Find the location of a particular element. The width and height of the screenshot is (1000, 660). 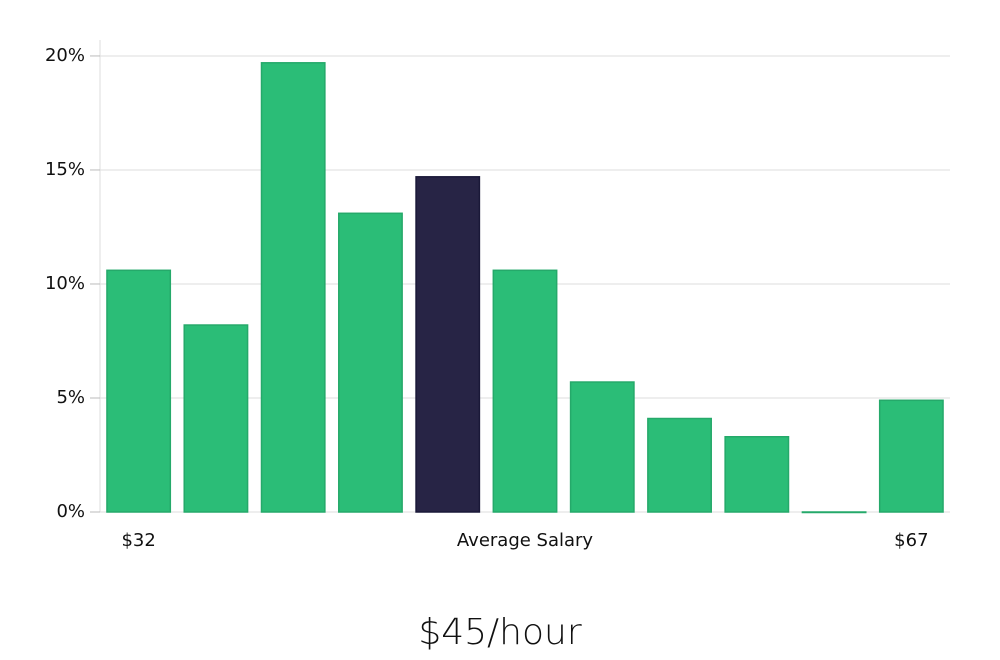

y-tick-label: 20% is located at coordinates (65, 55).